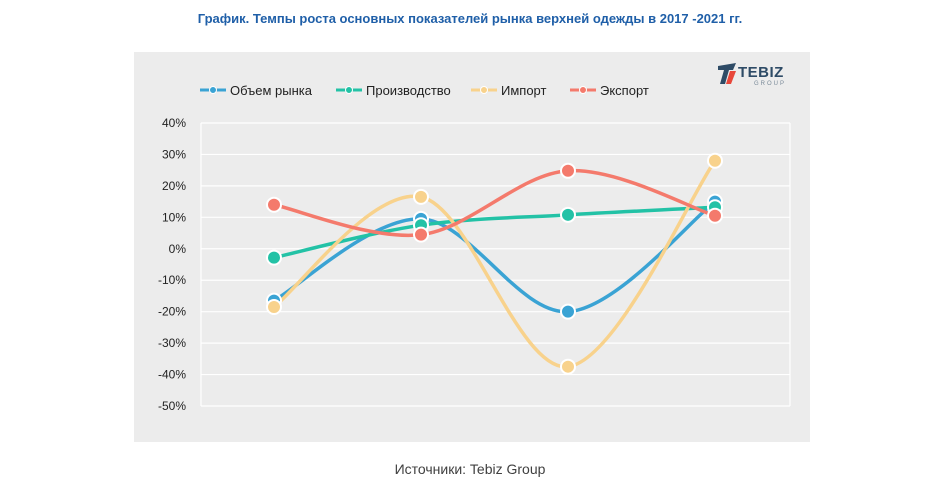 The height and width of the screenshot is (499, 940). Describe the element at coordinates (174, 154) in the screenshot. I see `y-tick-label: 30%` at that location.